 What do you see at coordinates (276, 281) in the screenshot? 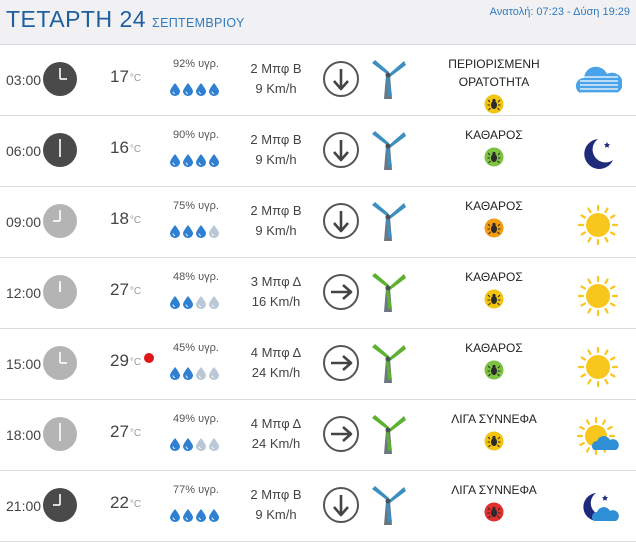
I see `wind-beaufort: 3 Μπφ Δ` at bounding box center [276, 281].